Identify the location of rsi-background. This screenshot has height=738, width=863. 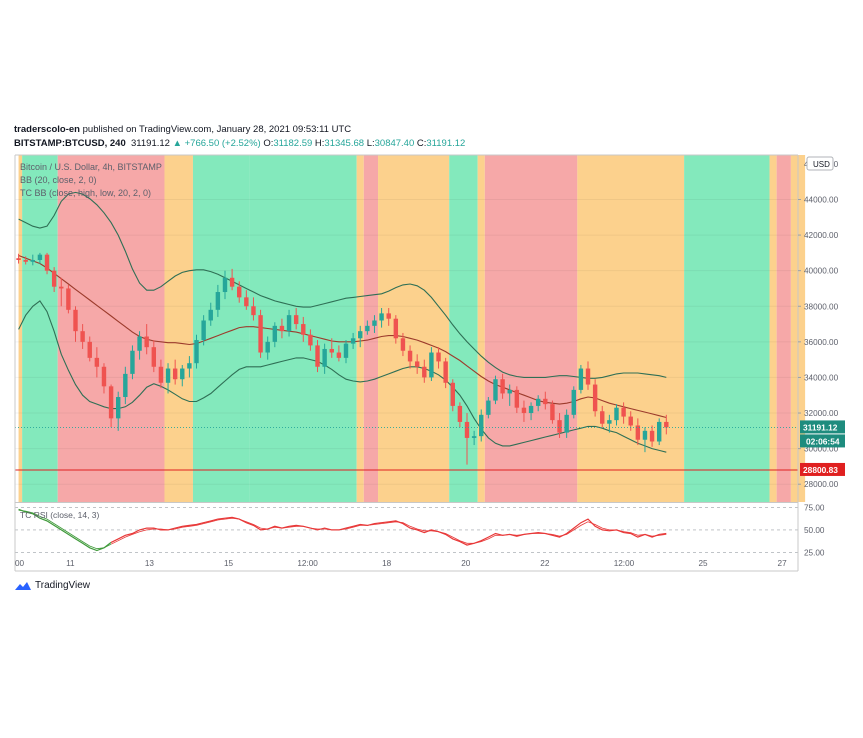
(406, 529).